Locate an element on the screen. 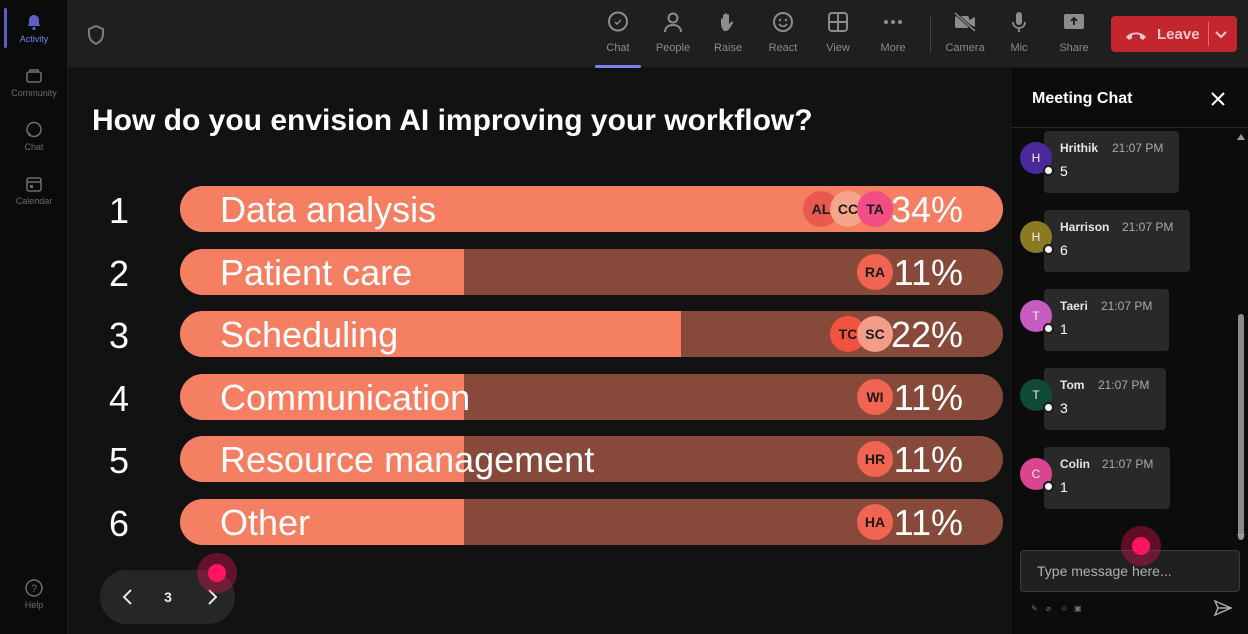 This screenshot has height=634, width=1248. toolbar-label: People is located at coordinates (673, 48).